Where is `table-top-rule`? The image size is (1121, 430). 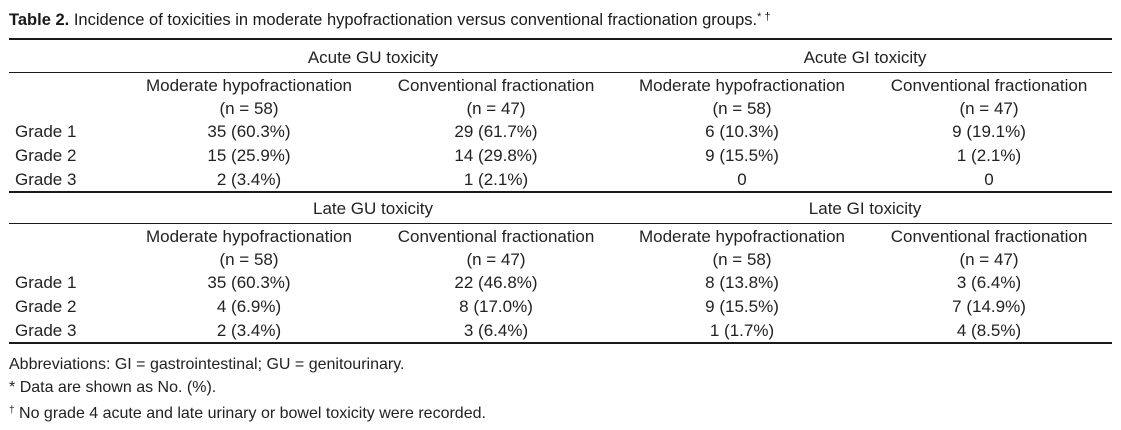
table-top-rule is located at coordinates (560, 39).